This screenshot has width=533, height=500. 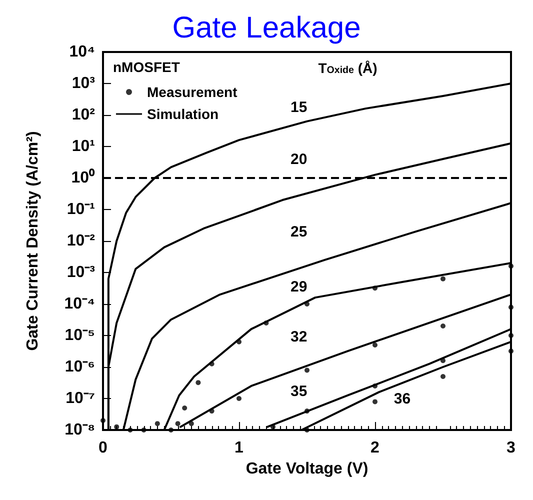 What do you see at coordinates (79, 335) in the screenshot?
I see `y-tick-label: 10⁻⁵` at bounding box center [79, 335].